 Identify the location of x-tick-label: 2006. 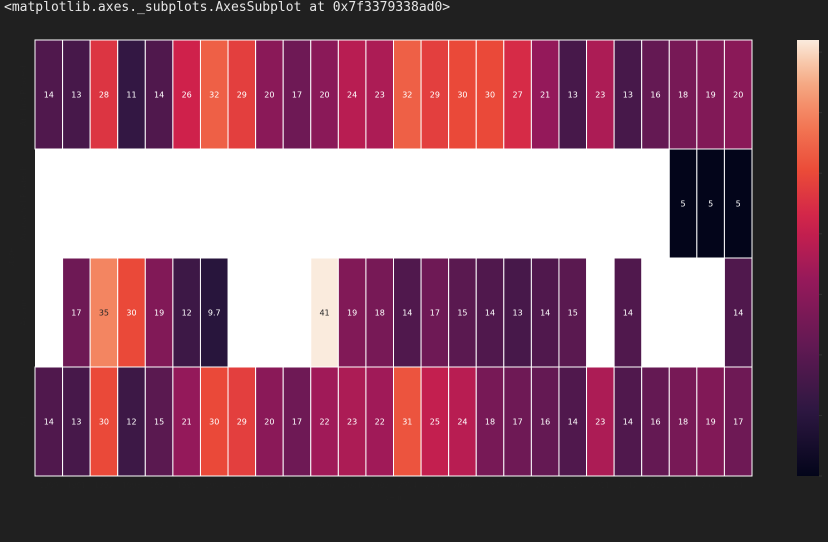
(462, 485).